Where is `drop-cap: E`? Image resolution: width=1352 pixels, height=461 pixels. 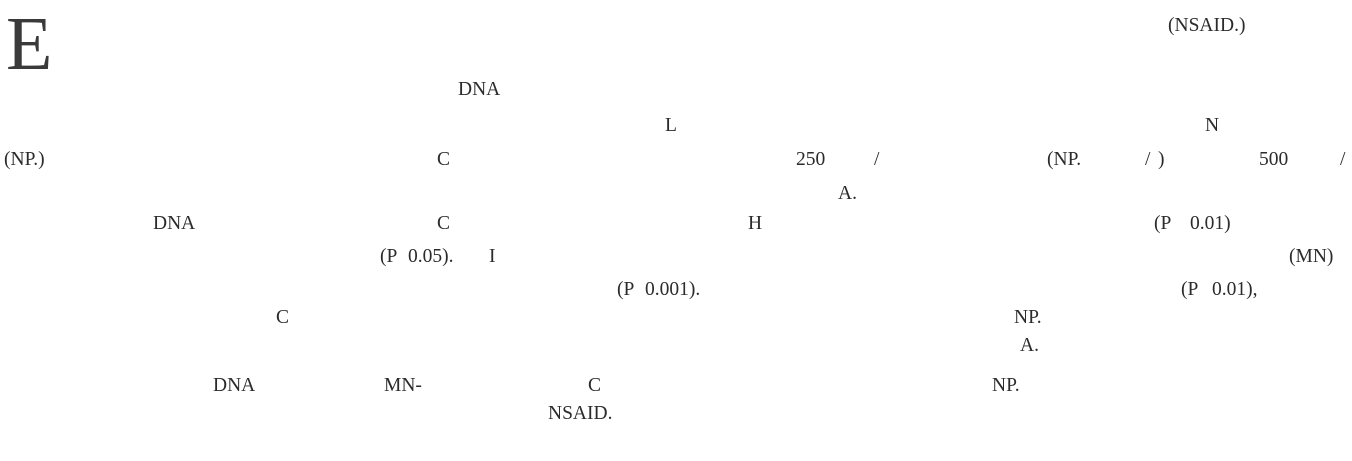
drop-cap: E is located at coordinates (29, 44).